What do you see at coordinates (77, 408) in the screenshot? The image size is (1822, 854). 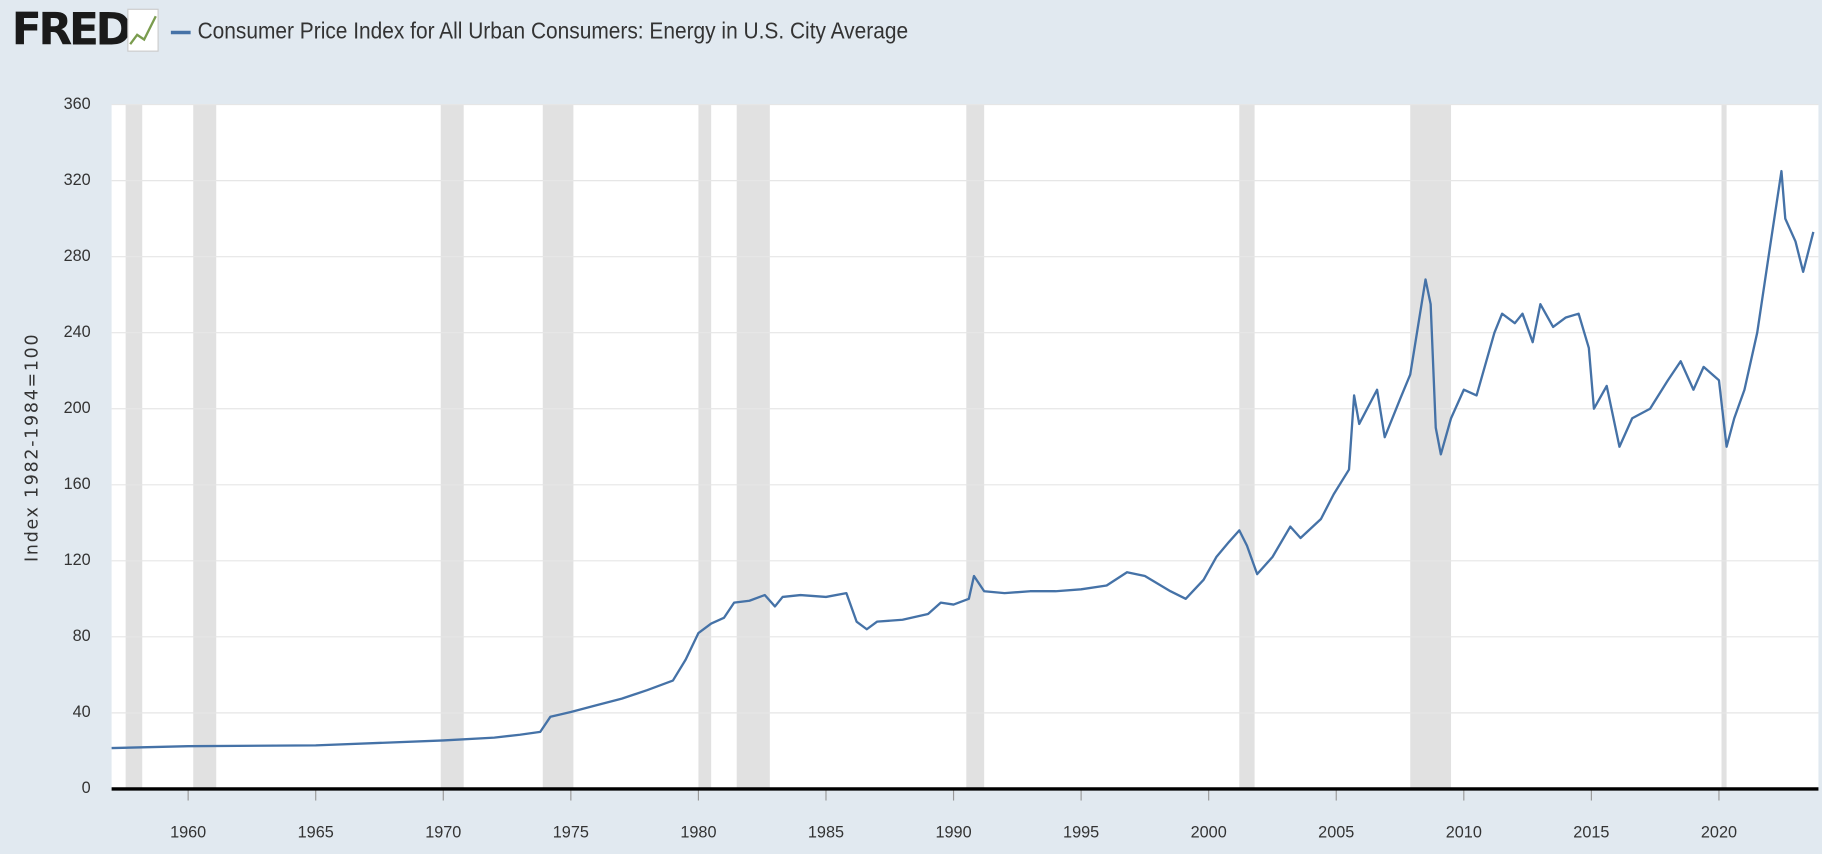 I see `y-tick-label: 200` at bounding box center [77, 408].